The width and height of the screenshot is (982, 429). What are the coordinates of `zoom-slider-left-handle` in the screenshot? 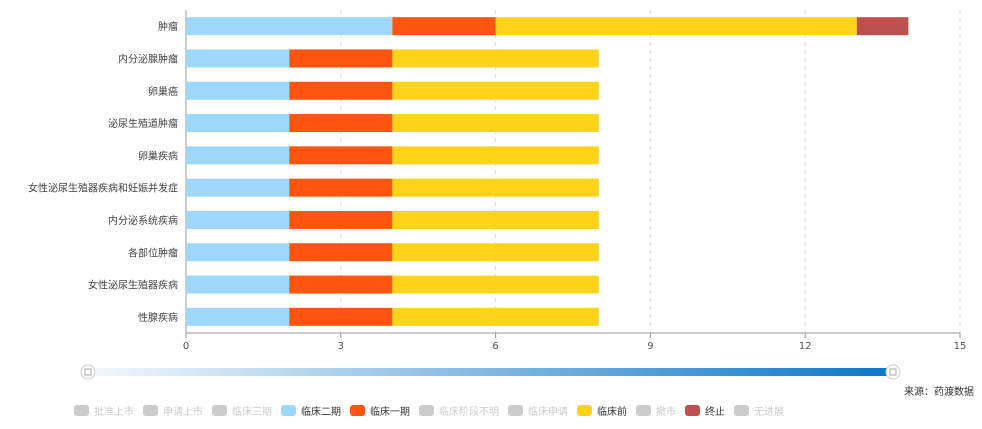 It's located at (88, 372).